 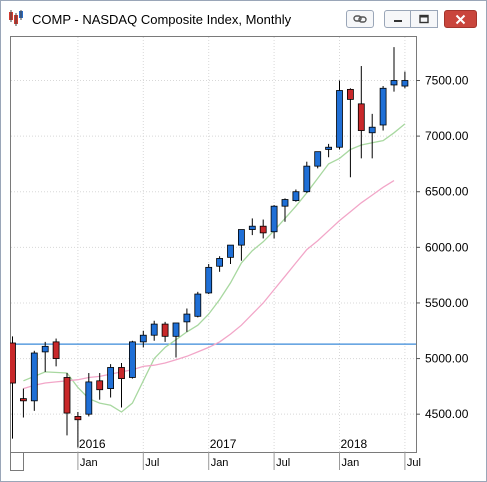 What do you see at coordinates (162, 19) in the screenshot?
I see `window-title: COMP - NASDAQ Composite Index, Monthly` at bounding box center [162, 19].